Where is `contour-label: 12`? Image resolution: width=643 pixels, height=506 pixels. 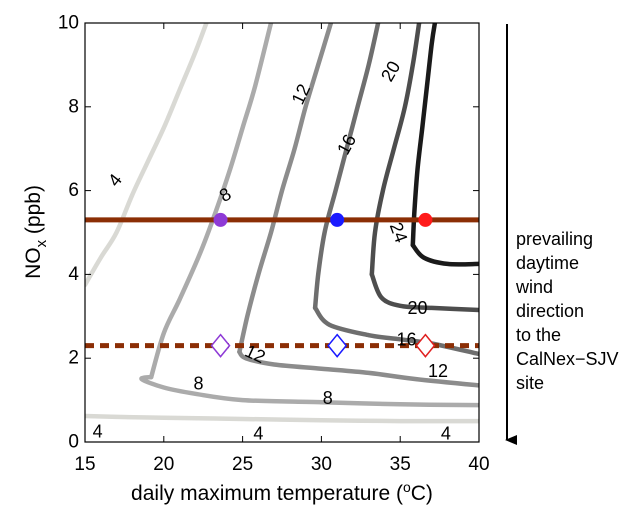
contour-label: 12 is located at coordinates (438, 371).